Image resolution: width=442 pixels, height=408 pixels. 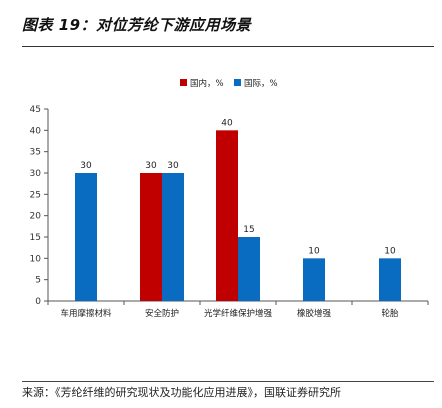 I want to click on data-label: 15, so click(x=248, y=230).